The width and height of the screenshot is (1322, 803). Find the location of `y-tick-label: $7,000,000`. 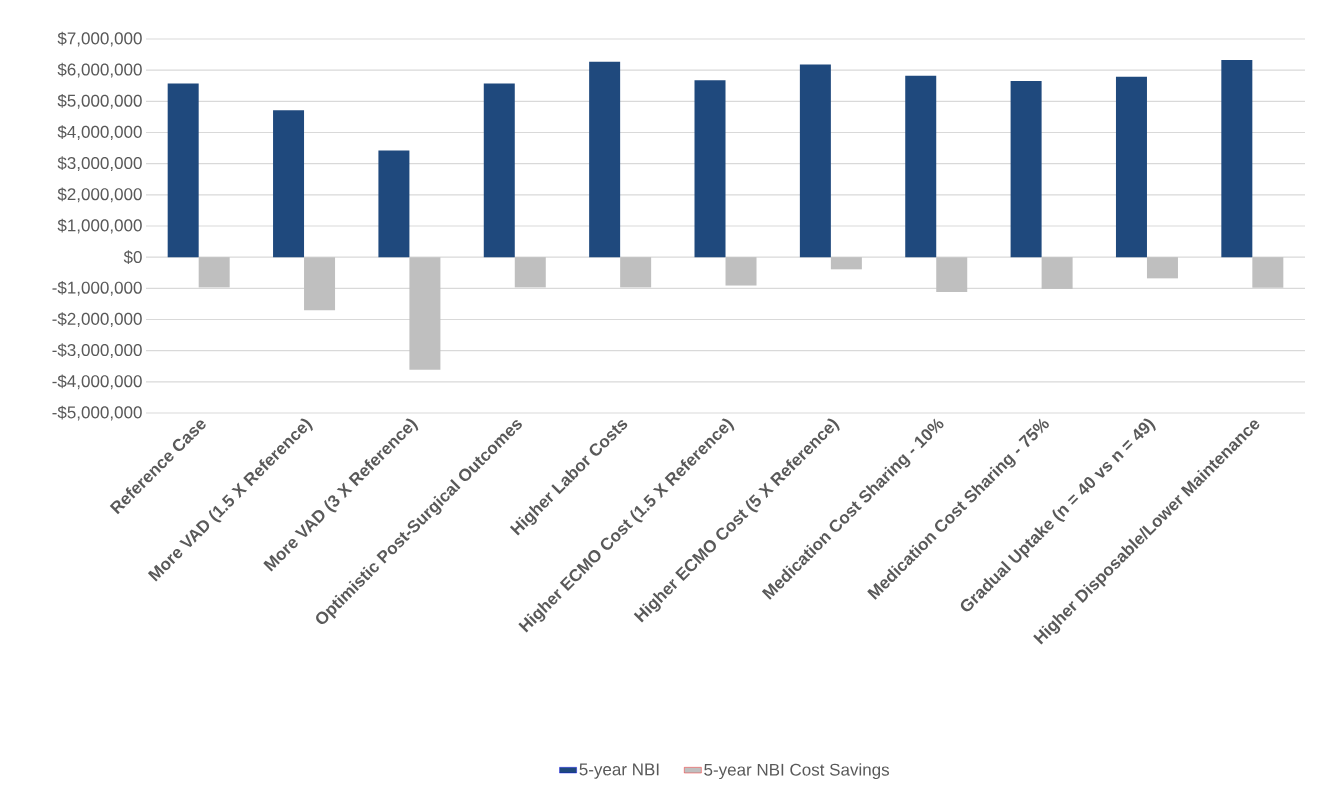

y-tick-label: $7,000,000 is located at coordinates (99, 39).